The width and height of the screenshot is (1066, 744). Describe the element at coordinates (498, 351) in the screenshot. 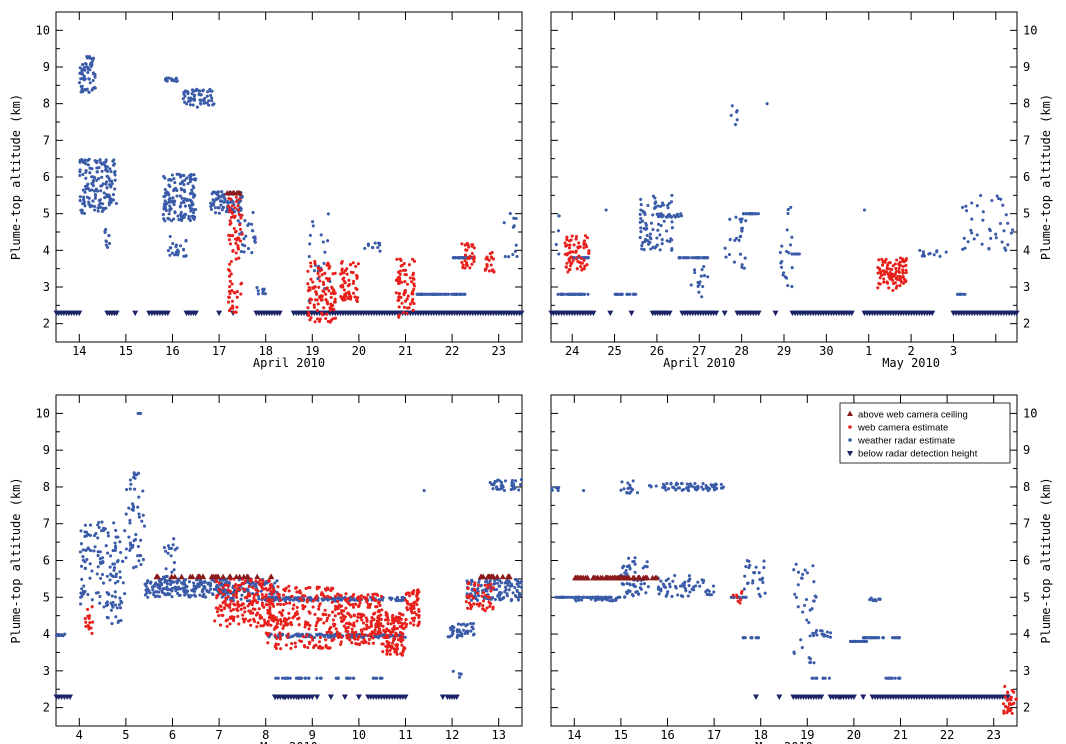

I see `x-tick-label: 23` at that location.